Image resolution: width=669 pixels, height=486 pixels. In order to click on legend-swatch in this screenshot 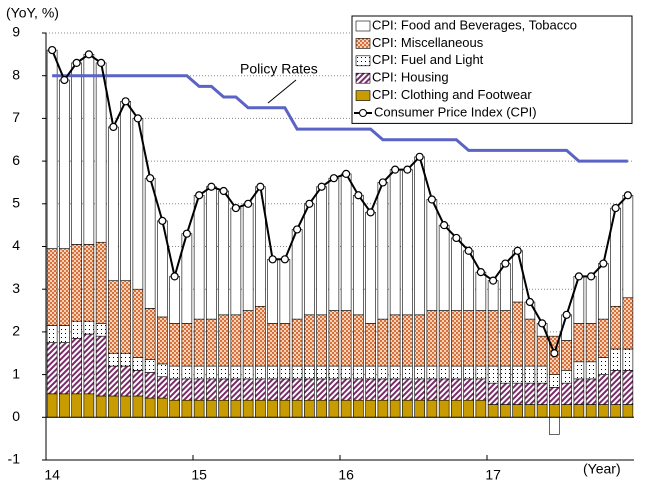, I will do `click(363, 95)`.